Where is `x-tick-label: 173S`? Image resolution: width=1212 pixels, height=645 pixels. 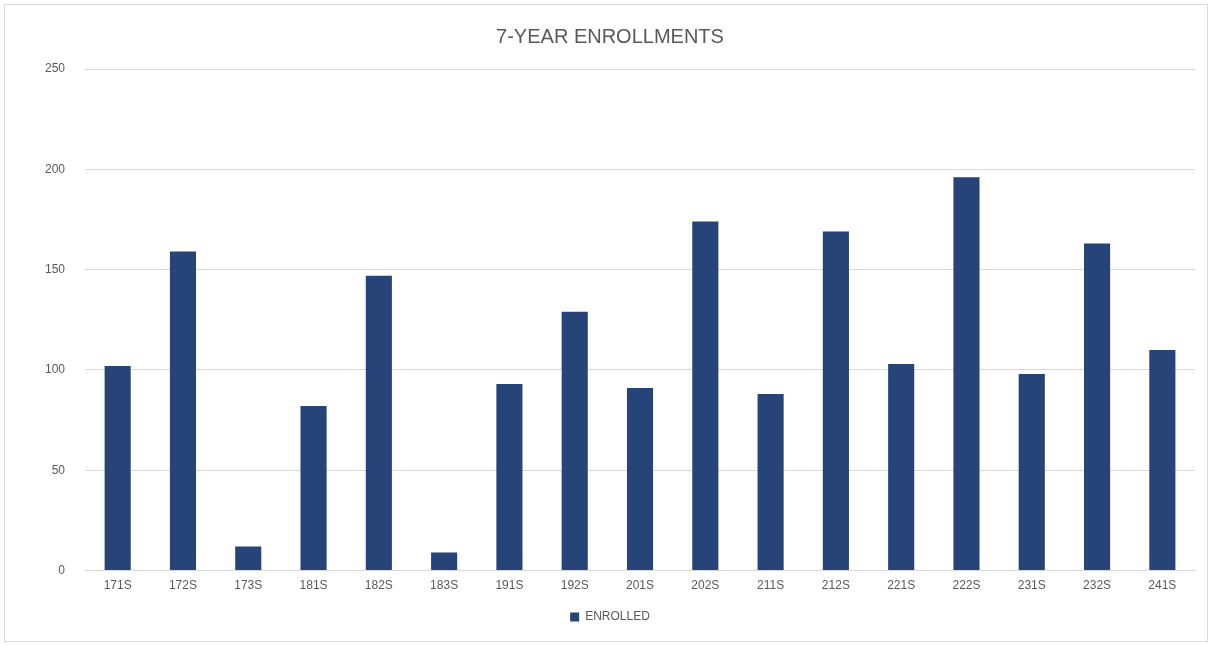 x-tick-label: 173S is located at coordinates (248, 585).